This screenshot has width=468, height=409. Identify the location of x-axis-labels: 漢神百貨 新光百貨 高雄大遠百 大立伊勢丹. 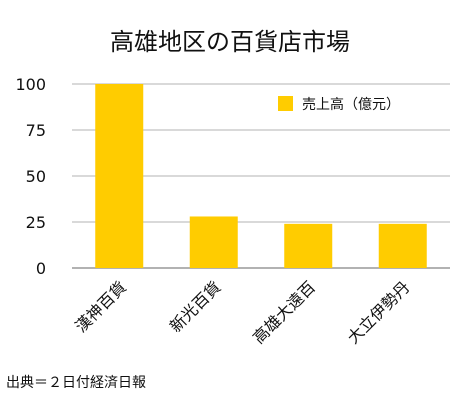
(242, 312).